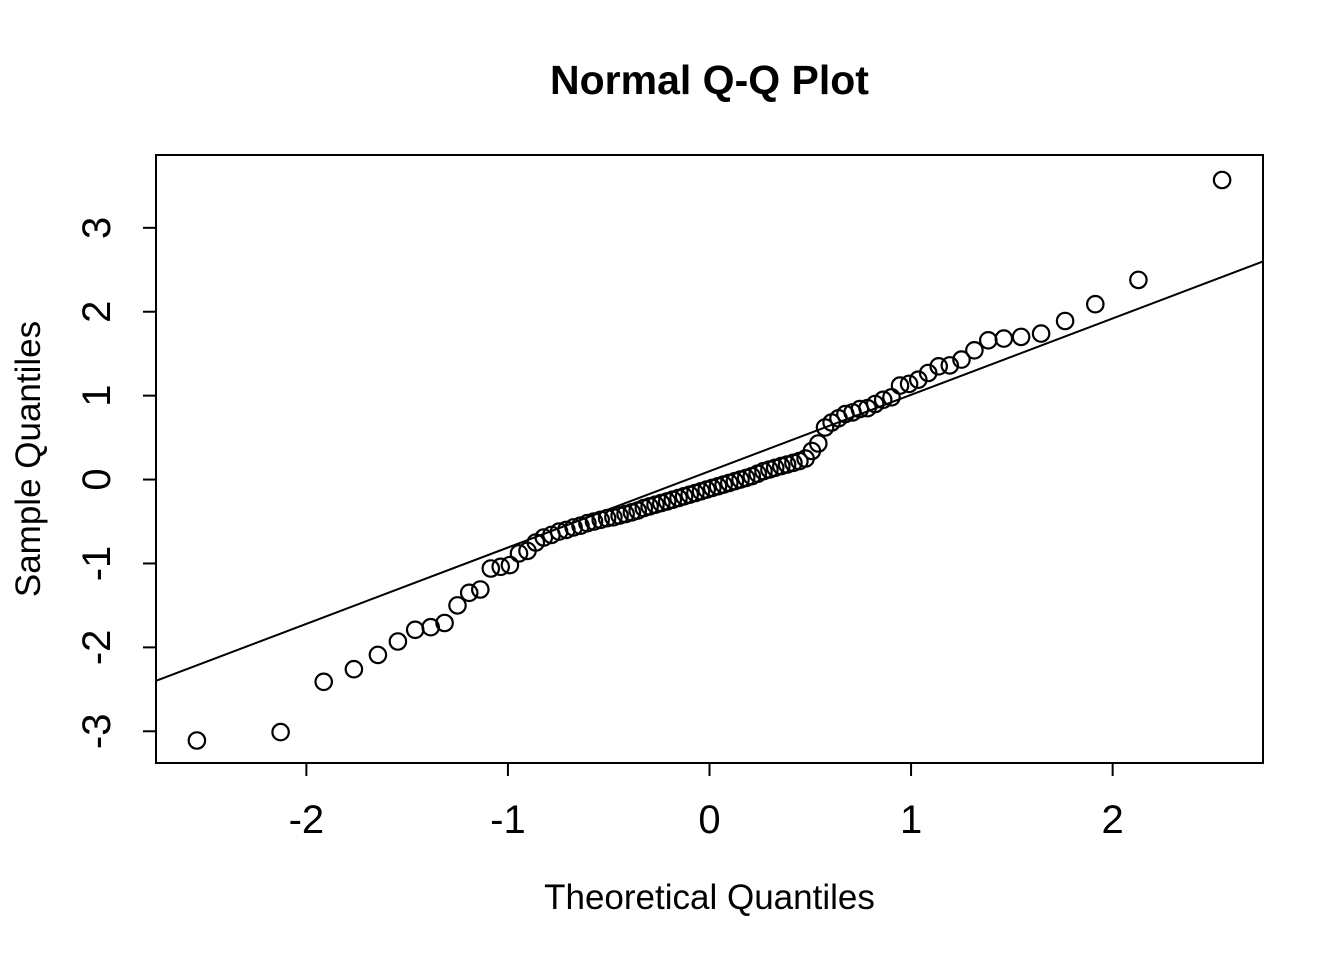 The width and height of the screenshot is (1344, 960). What do you see at coordinates (28, 459) in the screenshot?
I see `y-axis-label: Sample Quantiles` at bounding box center [28, 459].